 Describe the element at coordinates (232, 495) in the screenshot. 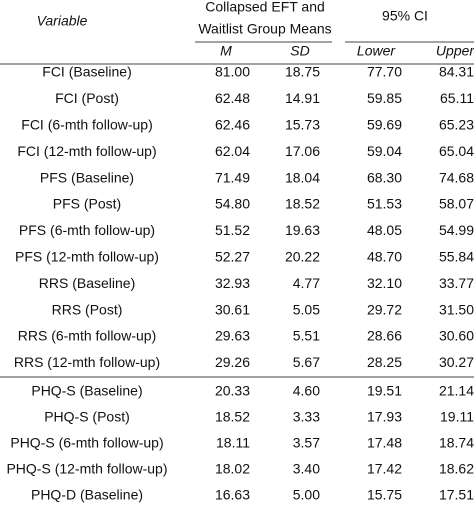

I see `cell: 16.63` at that location.